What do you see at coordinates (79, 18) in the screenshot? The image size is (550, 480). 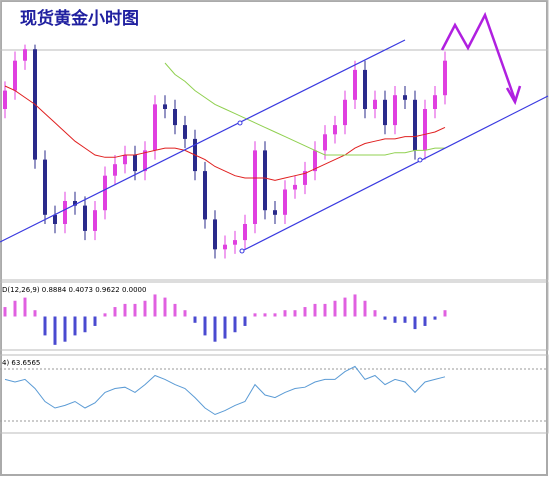 I see `chart-title: 现货黄金小时图` at bounding box center [79, 18].